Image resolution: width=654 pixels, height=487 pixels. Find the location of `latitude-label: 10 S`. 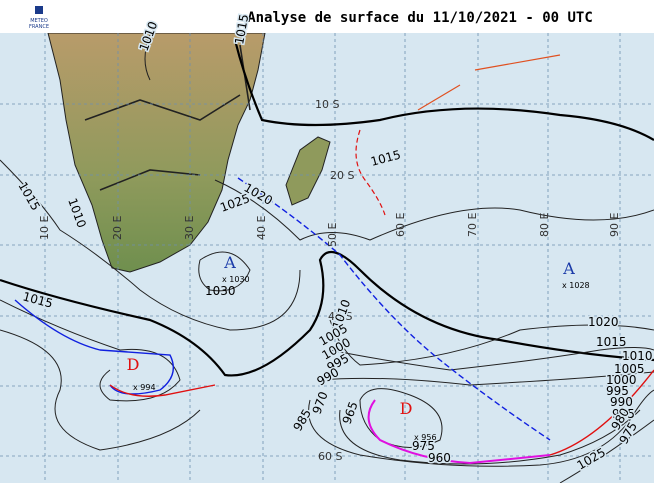

latitude-label: 10 S is located at coordinates (327, 104).